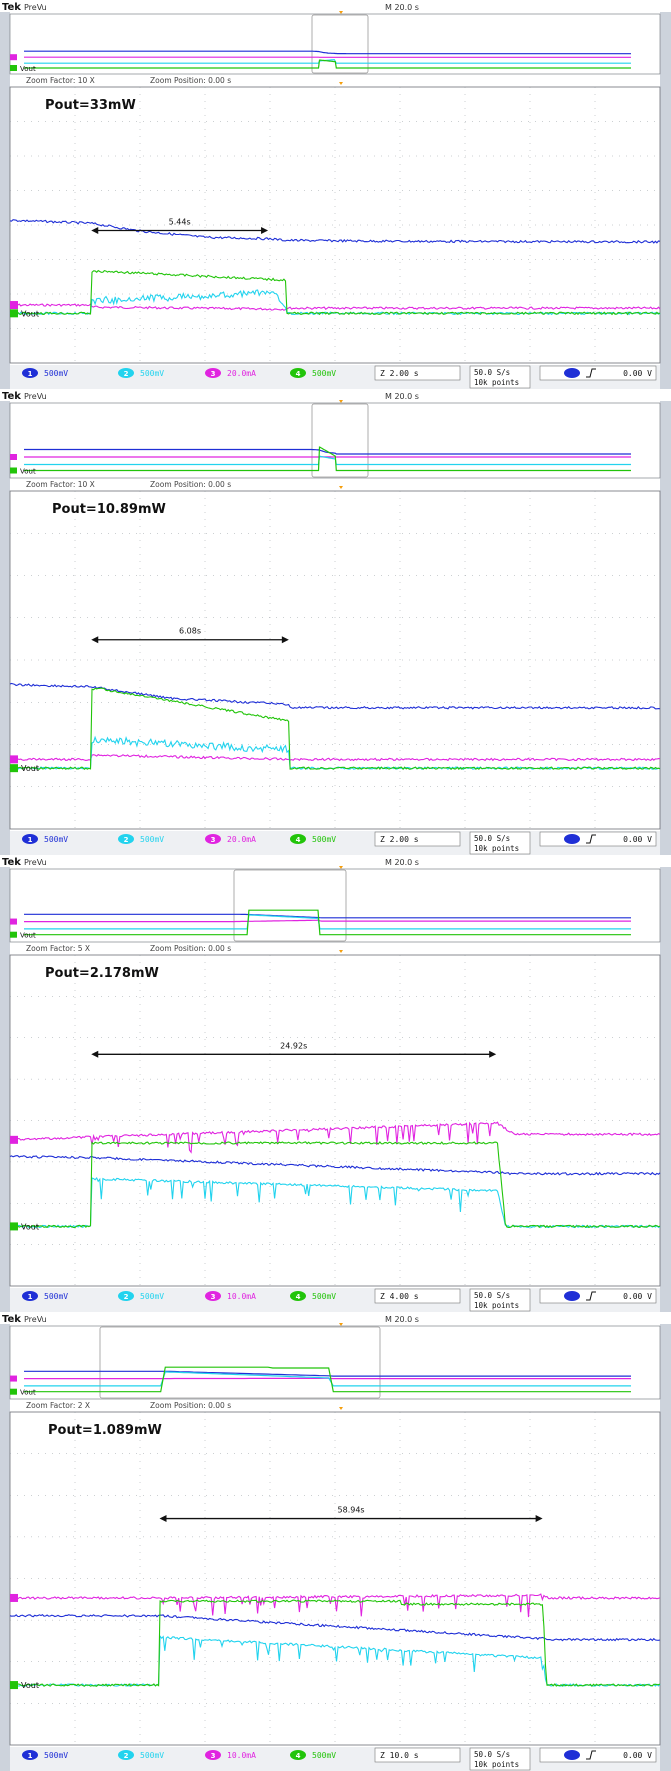  Describe the element at coordinates (180, 222) in the screenshot. I see `measurement-label: 5.44s` at that location.